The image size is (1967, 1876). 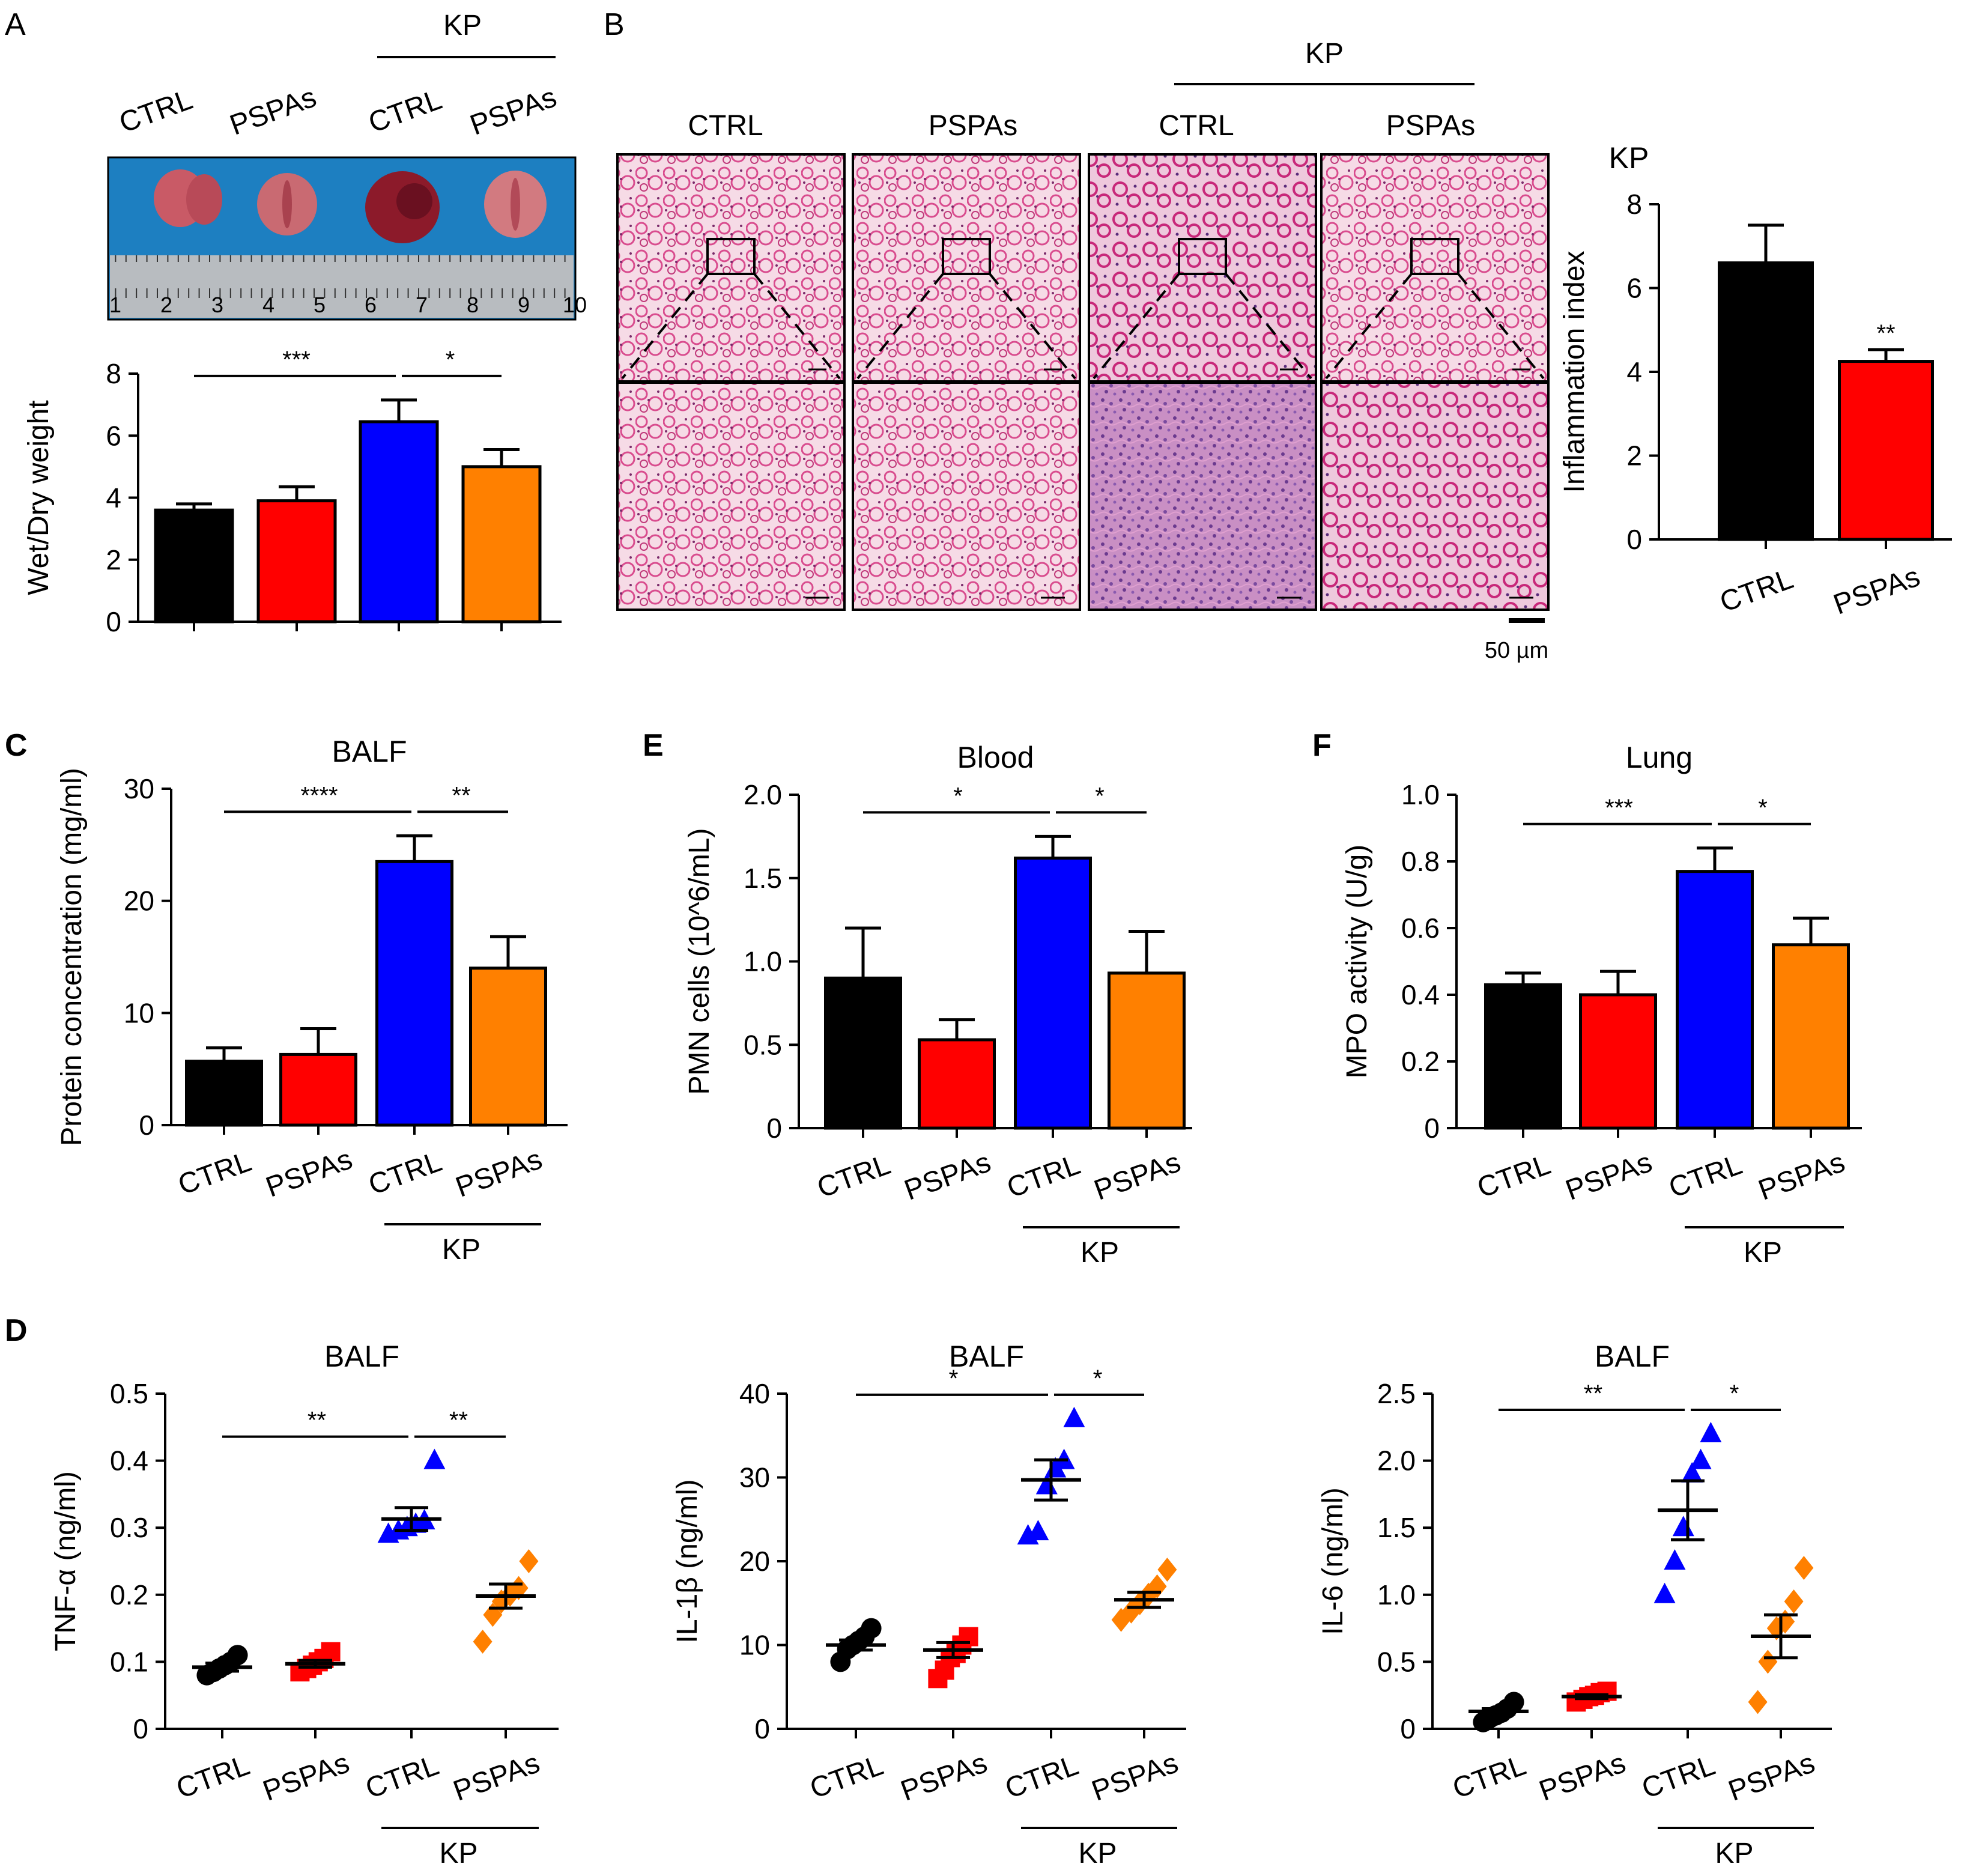 What do you see at coordinates (1083, 382) in the screenshot?
I see `histology-grid` at bounding box center [1083, 382].